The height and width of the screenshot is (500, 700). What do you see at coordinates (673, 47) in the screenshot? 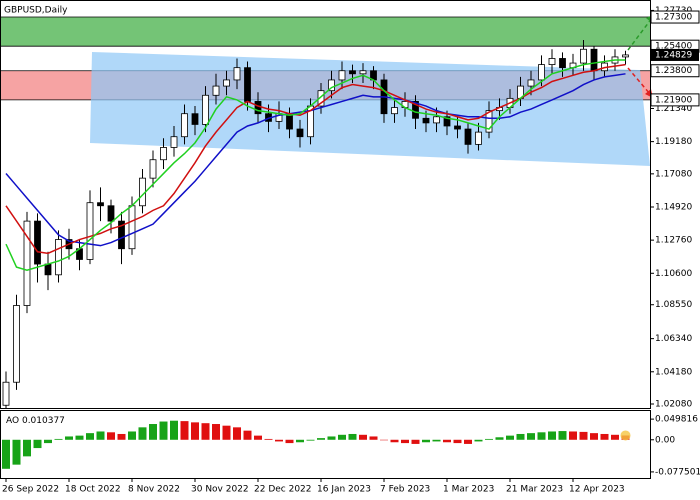
I see `level-label: 1.25400` at bounding box center [673, 47].